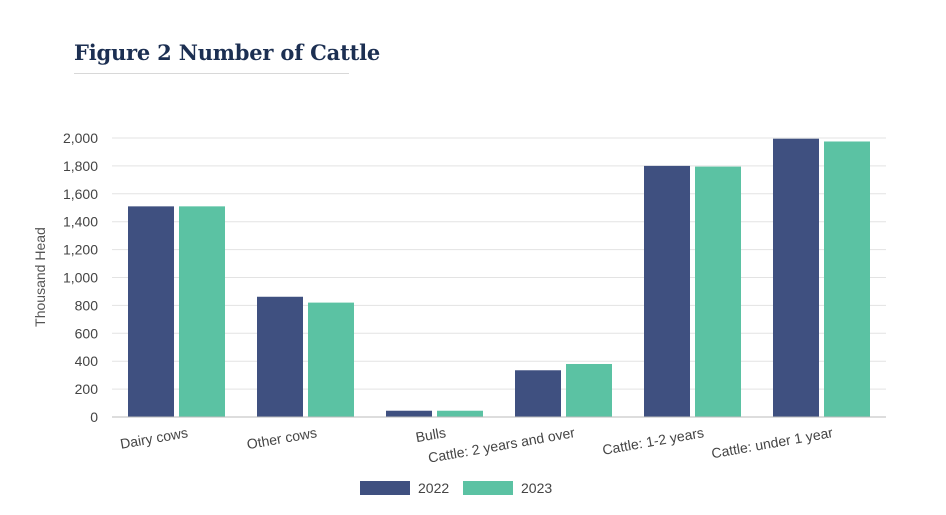 The height and width of the screenshot is (515, 946). I want to click on y-tick-label: 200, so click(87, 389).